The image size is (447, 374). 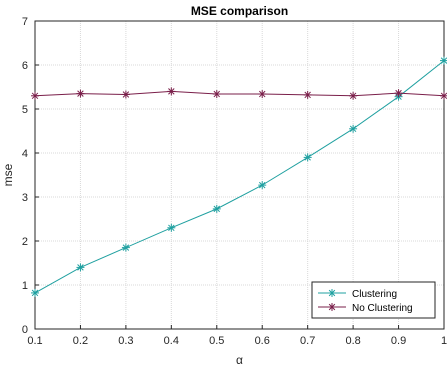 I want to click on y-tick-label: 1, so click(x=25, y=286).